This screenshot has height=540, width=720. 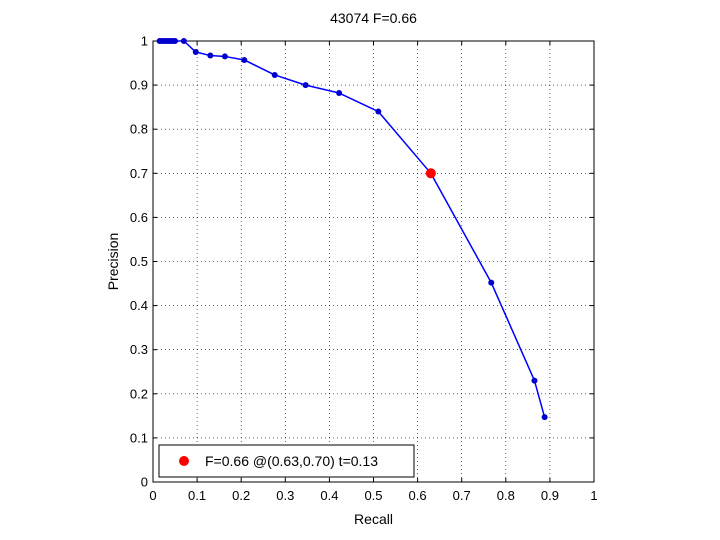 I want to click on legend: F=0.66 @(0.63,0.70) t=0.13, so click(x=286, y=461).